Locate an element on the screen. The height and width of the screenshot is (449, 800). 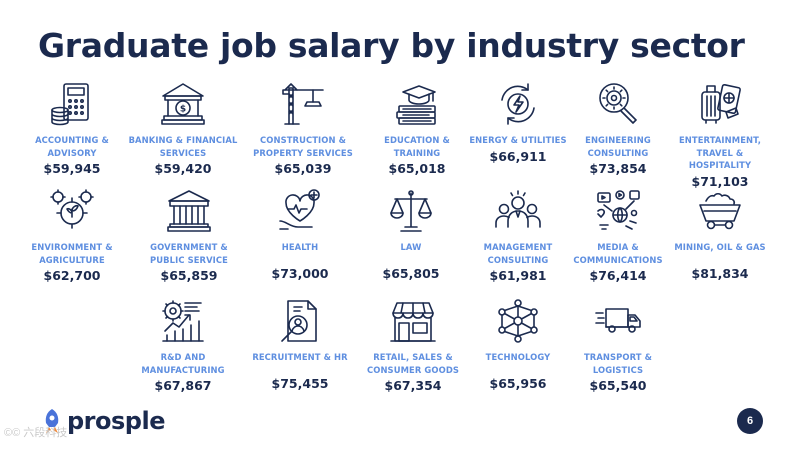
sector-label: BANKING & FINANCIAL SERVICES is located at coordinates (183, 146).